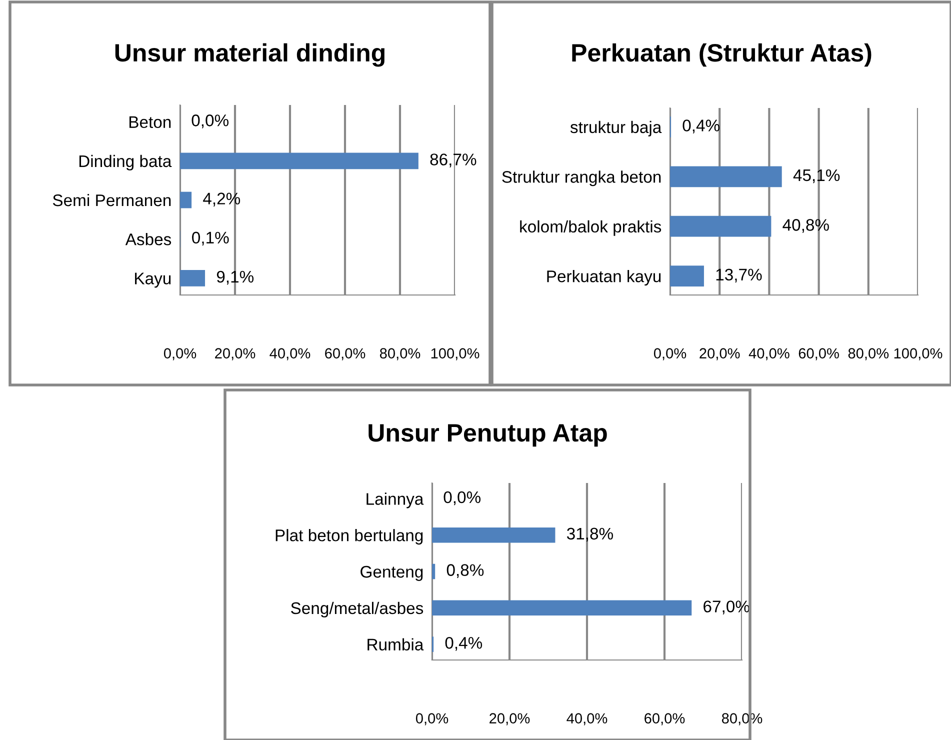 Image resolution: width=951 pixels, height=740 pixels. Describe the element at coordinates (125, 162) in the screenshot. I see `y-tick-label: Dinding bata` at that location.